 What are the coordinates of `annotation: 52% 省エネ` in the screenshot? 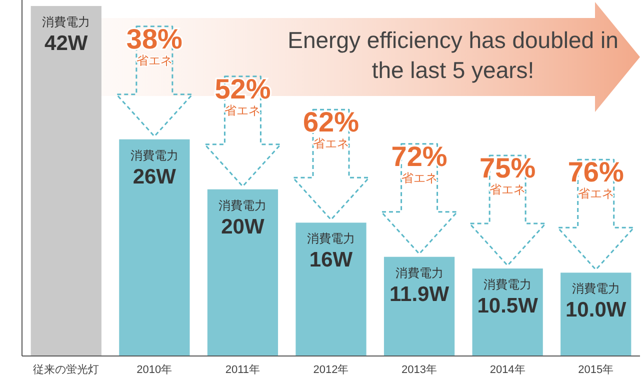 It's located at (242, 95).